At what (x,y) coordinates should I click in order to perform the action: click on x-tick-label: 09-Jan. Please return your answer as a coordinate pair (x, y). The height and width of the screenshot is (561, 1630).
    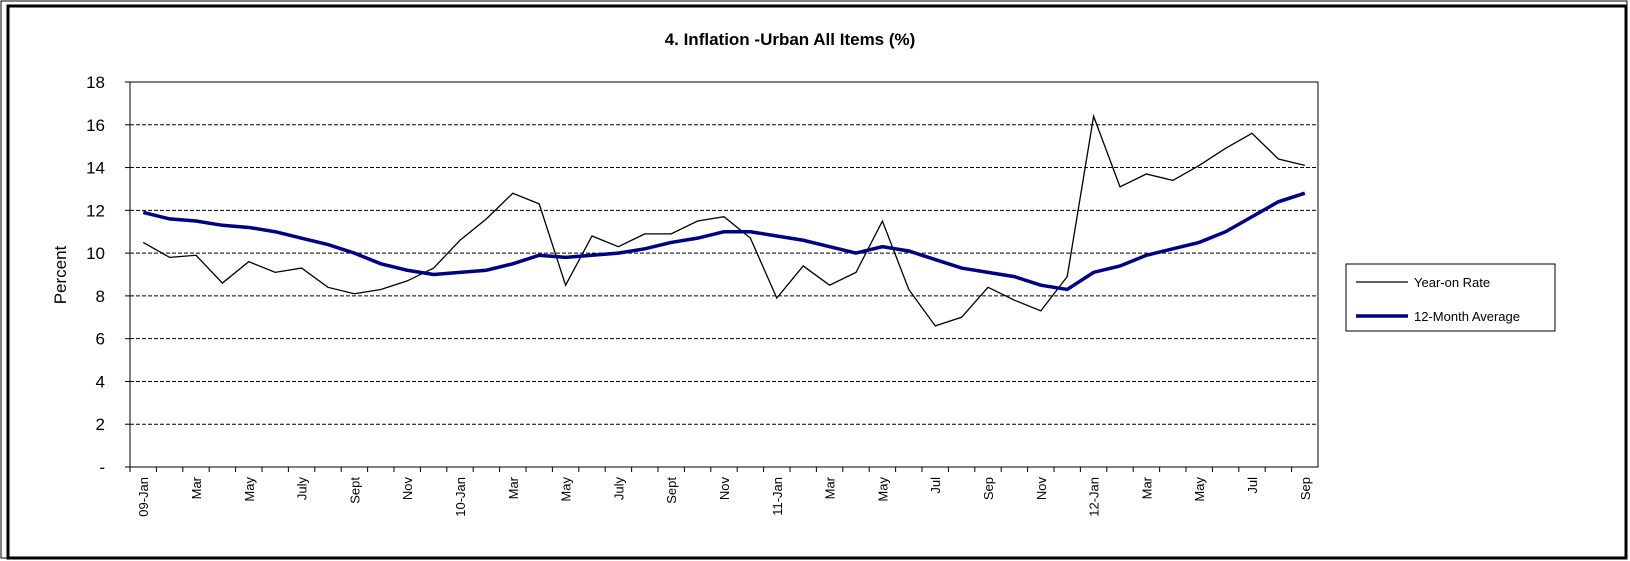
    Looking at the image, I should click on (143, 497).